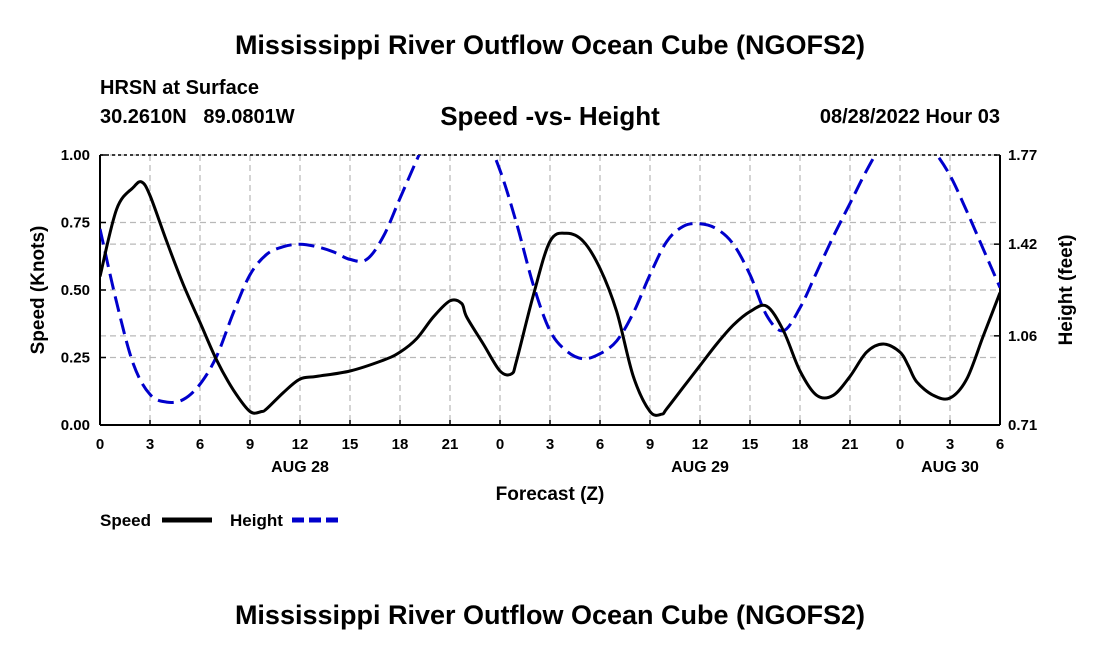 The width and height of the screenshot is (1100, 650). Describe the element at coordinates (1022, 425) in the screenshot. I see `y-tick-label-right: 0.71` at that location.